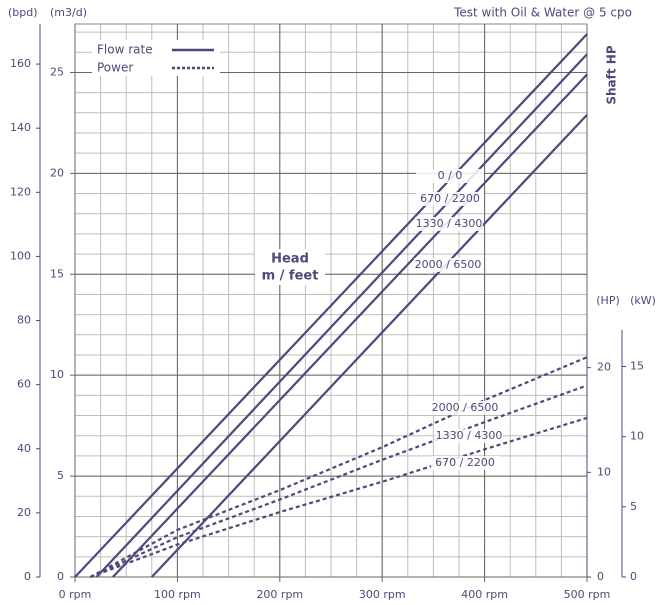  I want to click on y2-tick-label: 0, so click(600, 576).